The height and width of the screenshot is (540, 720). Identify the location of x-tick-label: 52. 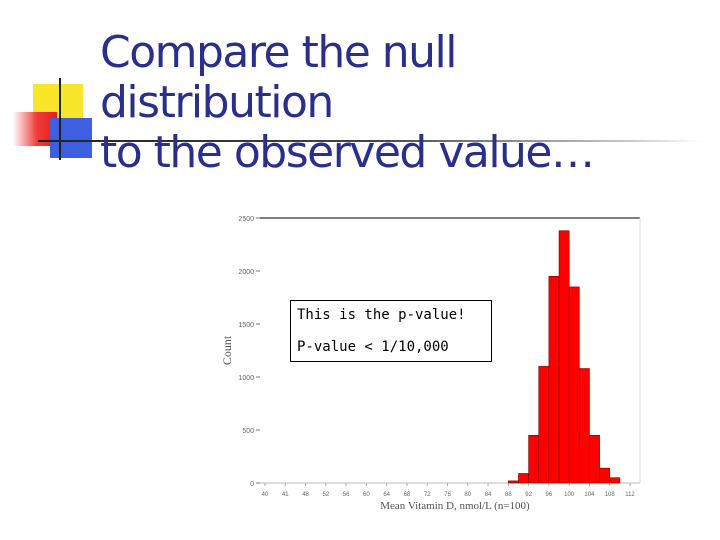
(325, 495).